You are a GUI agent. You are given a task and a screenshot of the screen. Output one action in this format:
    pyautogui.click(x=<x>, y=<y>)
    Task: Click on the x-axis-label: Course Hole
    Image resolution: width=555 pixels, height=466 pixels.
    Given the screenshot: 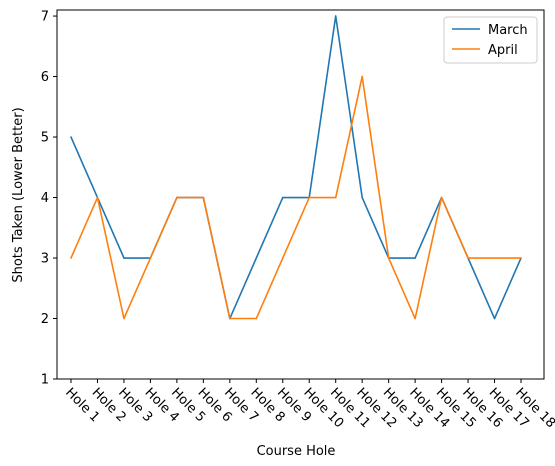 What is the action you would take?
    pyautogui.click(x=296, y=451)
    